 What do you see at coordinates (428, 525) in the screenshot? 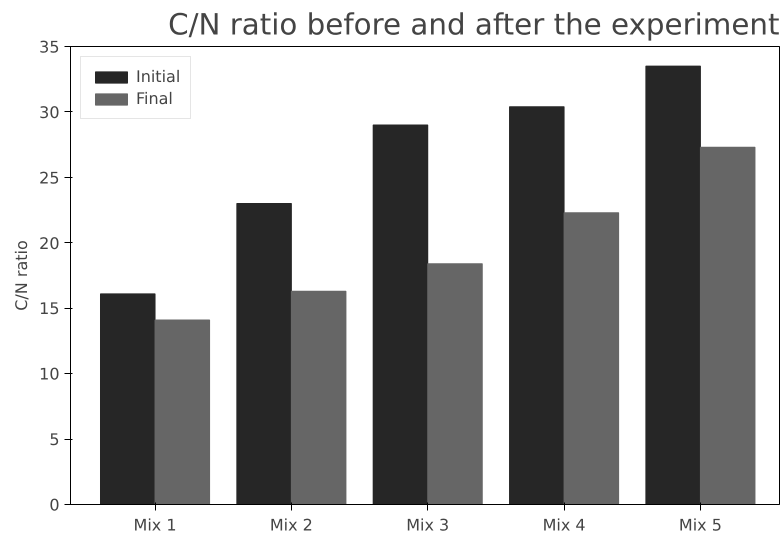
I see `x-tick-label: Mix 3` at bounding box center [428, 525].